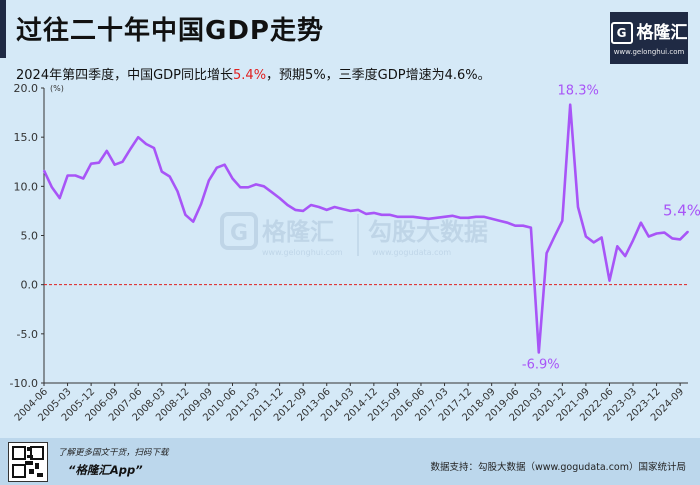 This screenshot has height=485, width=700. Describe the element at coordinates (621, 33) in the screenshot. I see `logo-g-icon: G` at that location.